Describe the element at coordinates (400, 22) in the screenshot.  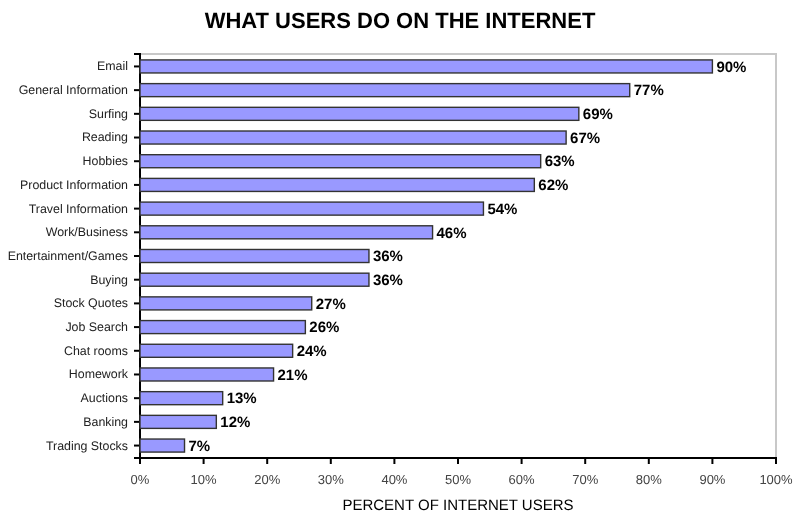
I see `chart-title: WHAT USERS DO ON THE INTERNET` at that location.